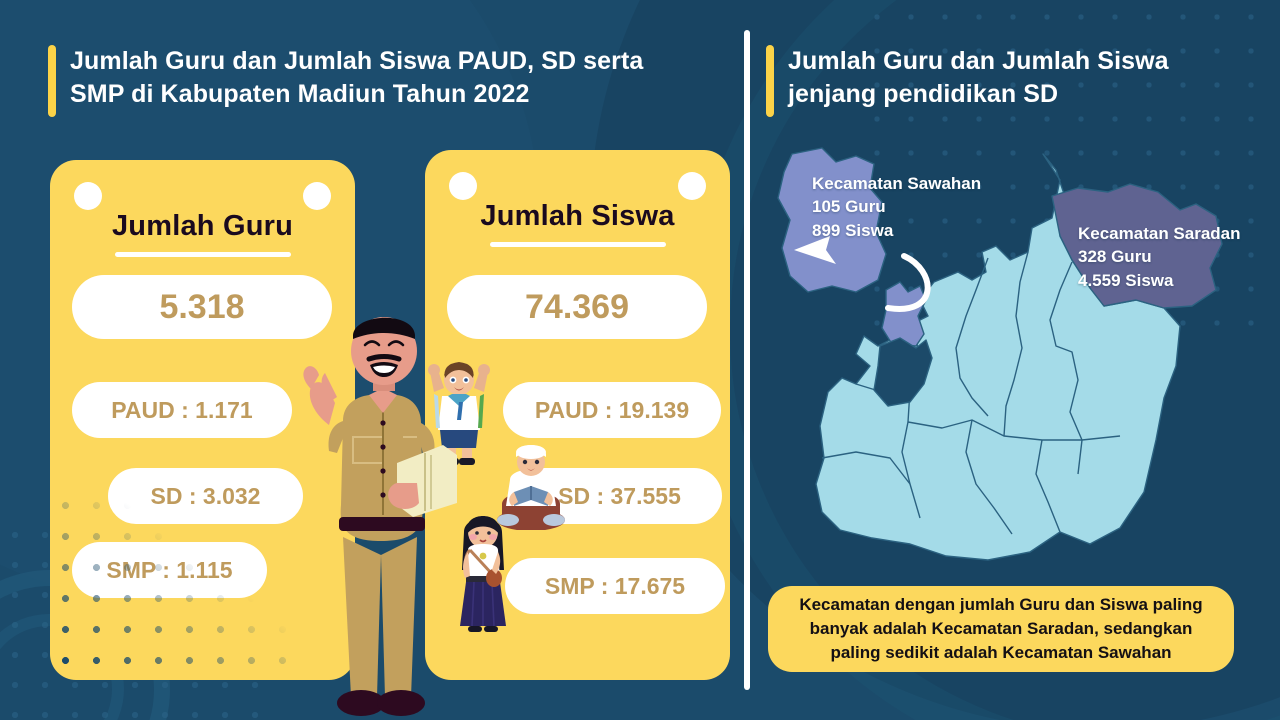 The width and height of the screenshot is (1280, 720). I want to click on map-district-saradan, so click(1137, 246).